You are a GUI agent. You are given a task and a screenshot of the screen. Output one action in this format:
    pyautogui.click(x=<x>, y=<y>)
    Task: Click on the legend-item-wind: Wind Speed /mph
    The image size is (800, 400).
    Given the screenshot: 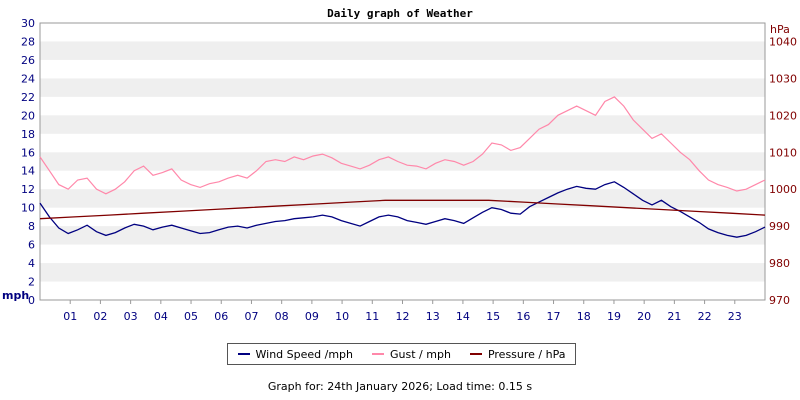 What is the action you would take?
    pyautogui.click(x=295, y=354)
    